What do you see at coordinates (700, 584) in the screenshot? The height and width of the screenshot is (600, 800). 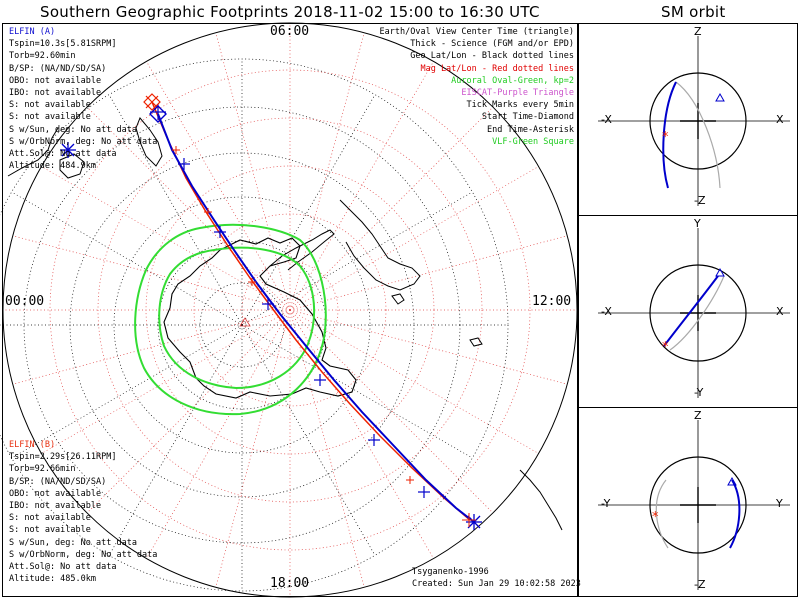 I see `sm-axis-label-bottom: -Z` at bounding box center [700, 584].